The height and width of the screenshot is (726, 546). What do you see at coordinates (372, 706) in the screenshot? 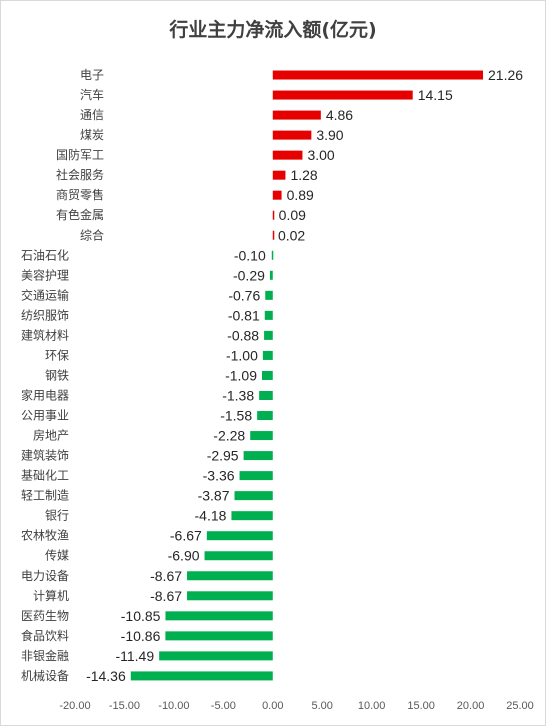
I see `x-tick-label: 10.00` at bounding box center [372, 706].